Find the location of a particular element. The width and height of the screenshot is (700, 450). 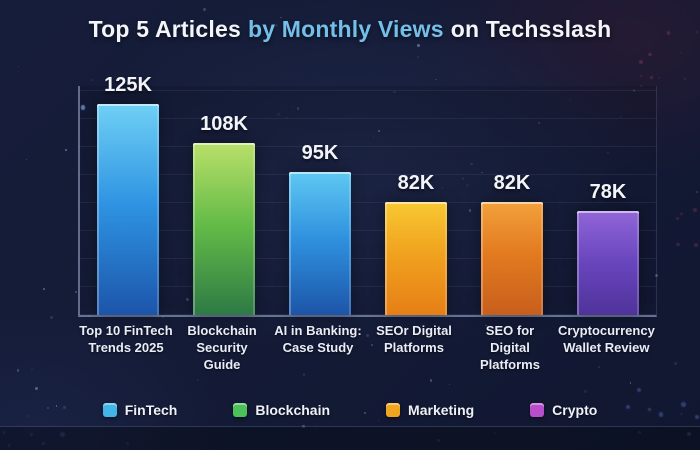

bar-slot-4: 82K is located at coordinates (416, 200).